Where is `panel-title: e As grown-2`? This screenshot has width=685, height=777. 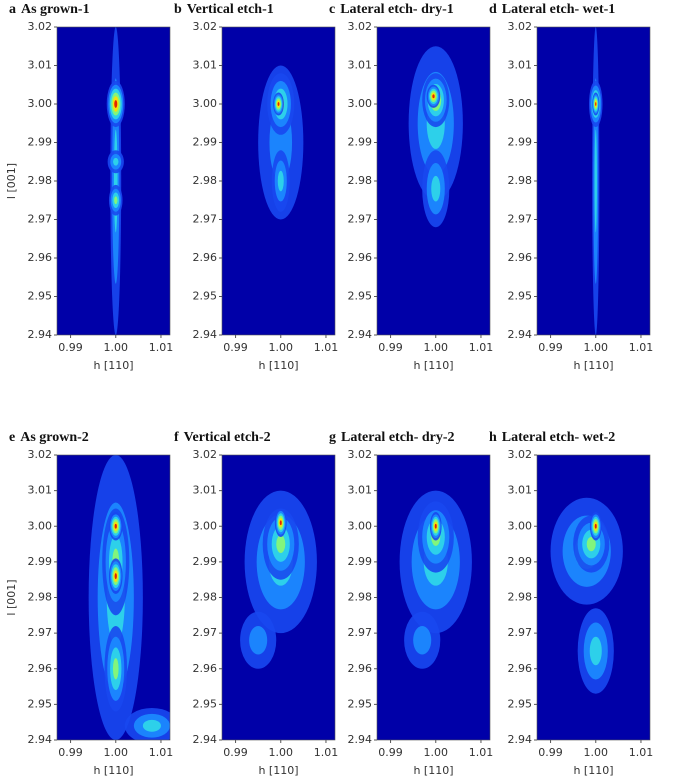 panel-title: e As grown-2 is located at coordinates (49, 437).